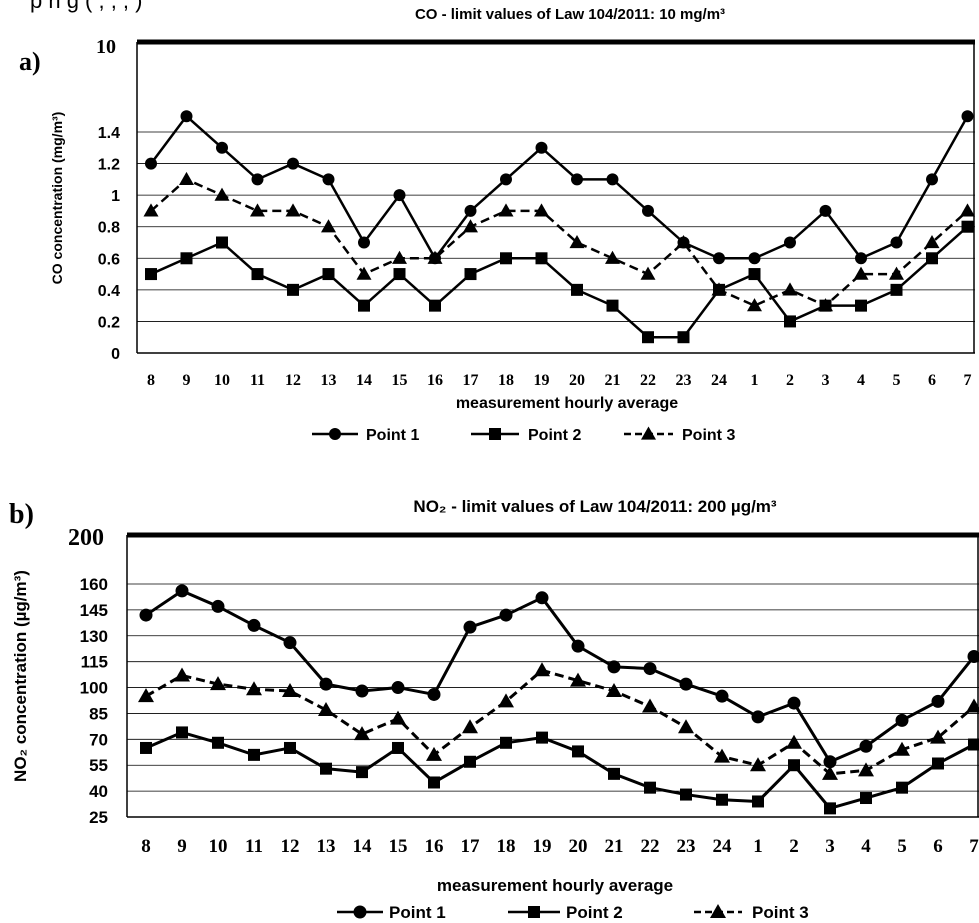 The image size is (979, 923). What do you see at coordinates (506, 846) in the screenshot?
I see `x-tick-label: 18` at bounding box center [506, 846].